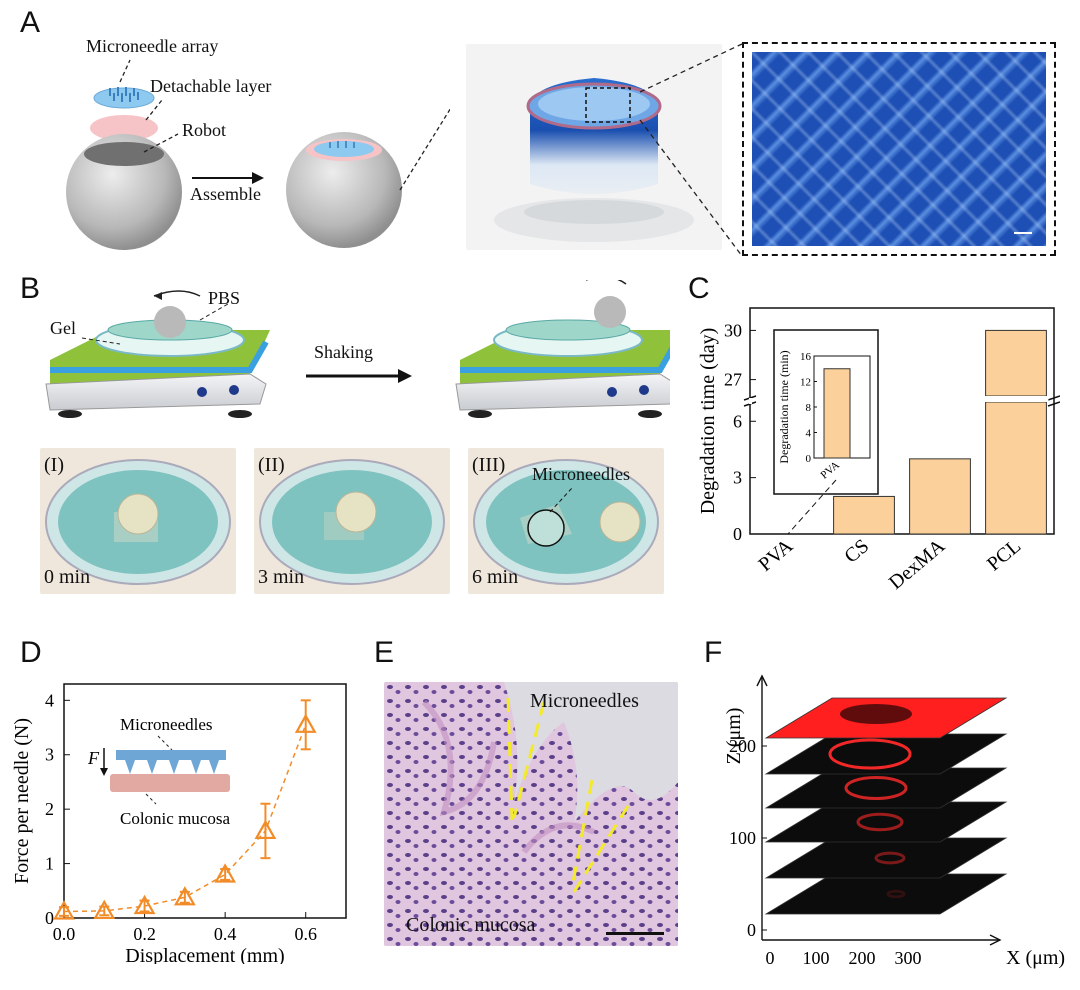 Image resolution: width=1080 pixels, height=990 pixels. Describe the element at coordinates (225, 934) in the screenshot. I see `chart-d-xtick-label: 0.4` at that location.